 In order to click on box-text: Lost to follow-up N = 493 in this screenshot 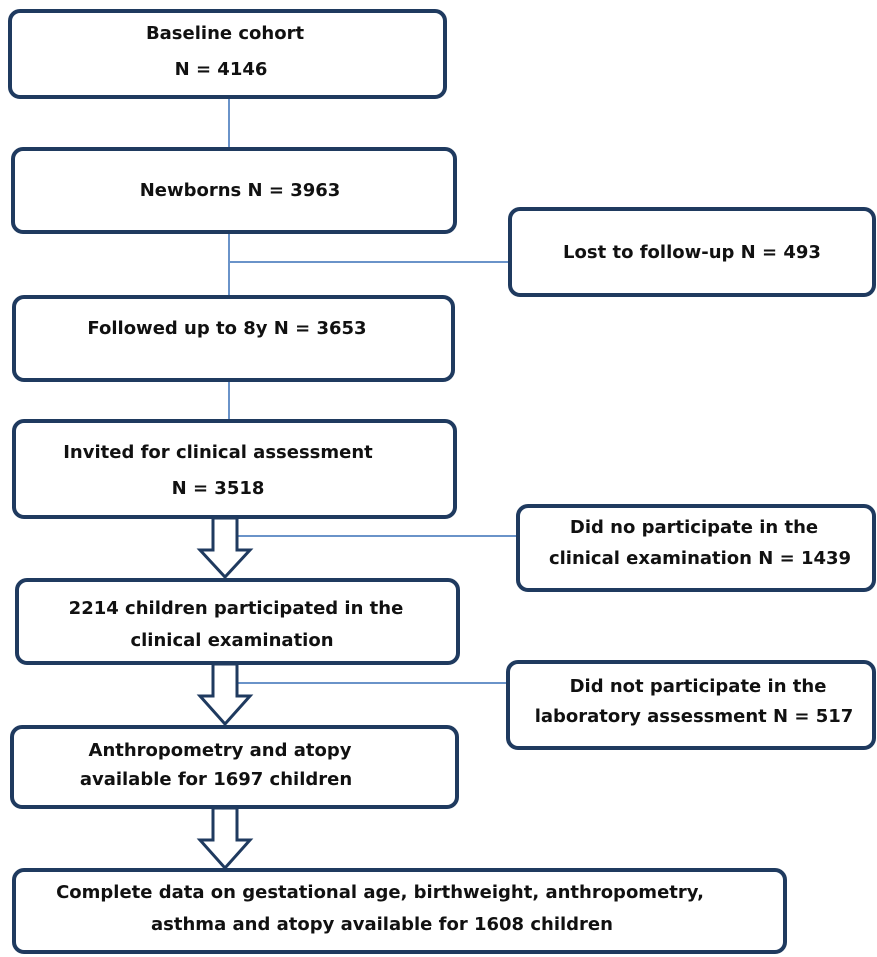, I will do `click(692, 252)`.